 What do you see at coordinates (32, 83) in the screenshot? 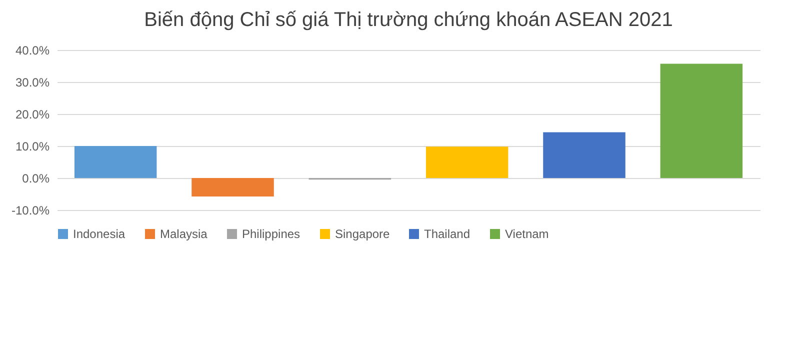
I see `y-tick-label: 30.0%` at bounding box center [32, 83].